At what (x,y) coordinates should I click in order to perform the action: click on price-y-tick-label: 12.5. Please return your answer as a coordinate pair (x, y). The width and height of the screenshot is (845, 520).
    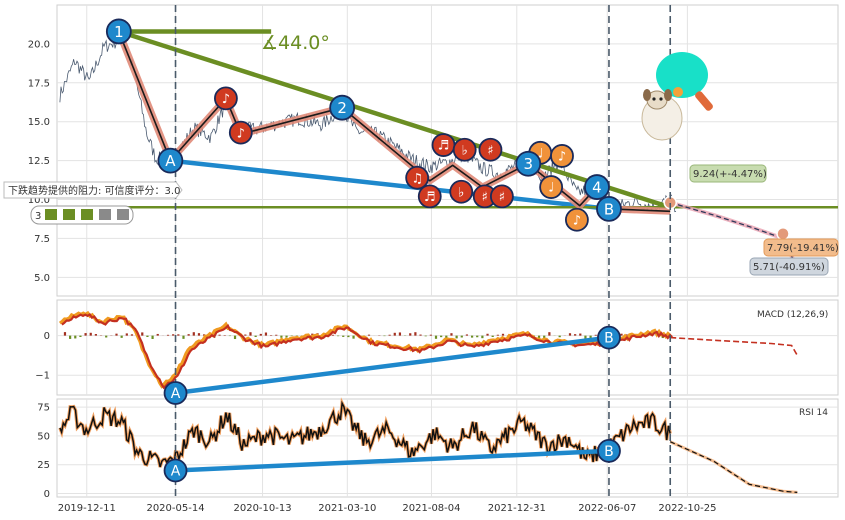
    Looking at the image, I should click on (39, 161).